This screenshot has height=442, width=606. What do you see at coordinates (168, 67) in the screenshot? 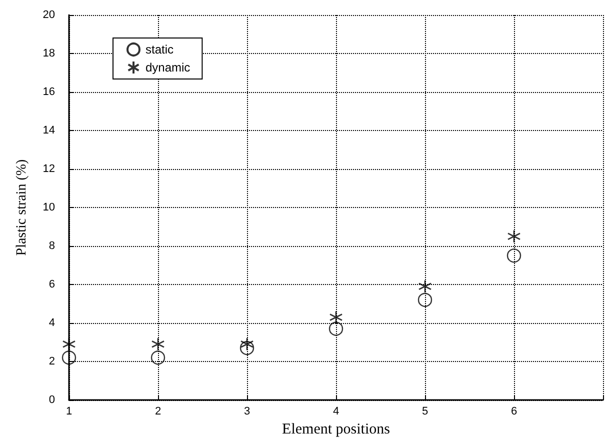
I see `legend-label: dynamic` at bounding box center [168, 67].